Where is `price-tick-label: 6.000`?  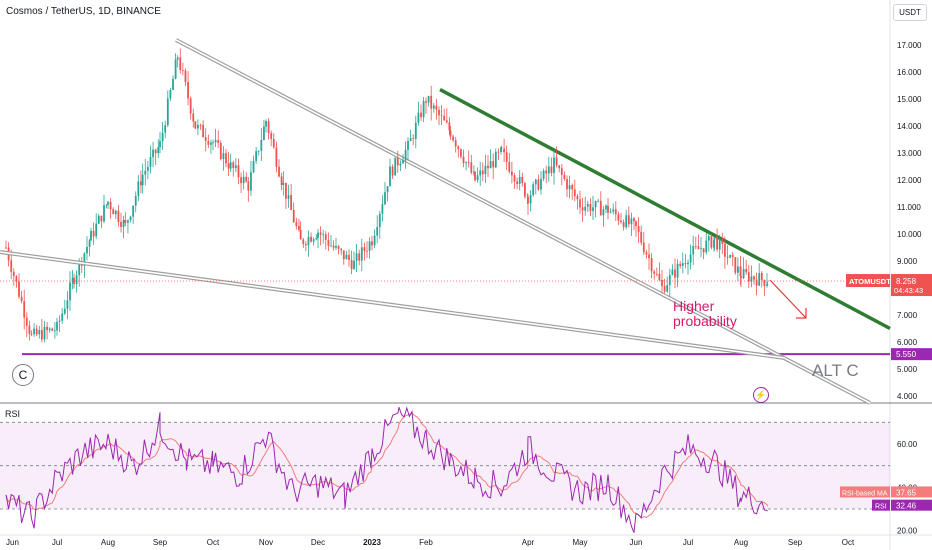 price-tick-label: 6.000 is located at coordinates (907, 342).